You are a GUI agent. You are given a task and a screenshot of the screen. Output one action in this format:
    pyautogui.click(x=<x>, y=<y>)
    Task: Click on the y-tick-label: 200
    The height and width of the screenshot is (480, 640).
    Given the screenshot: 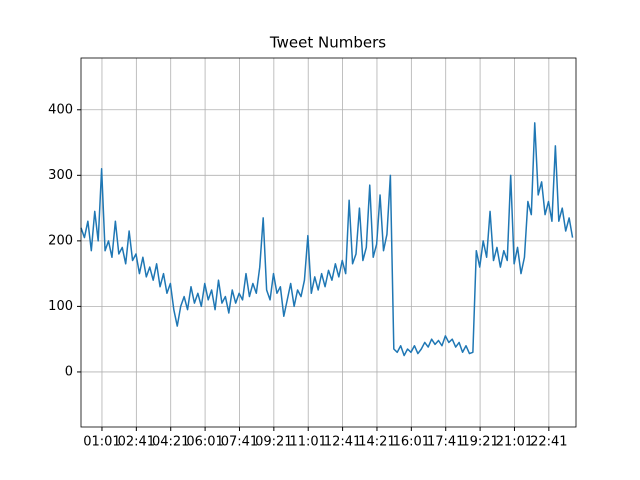 What is the action you would take?
    pyautogui.click(x=60, y=240)
    